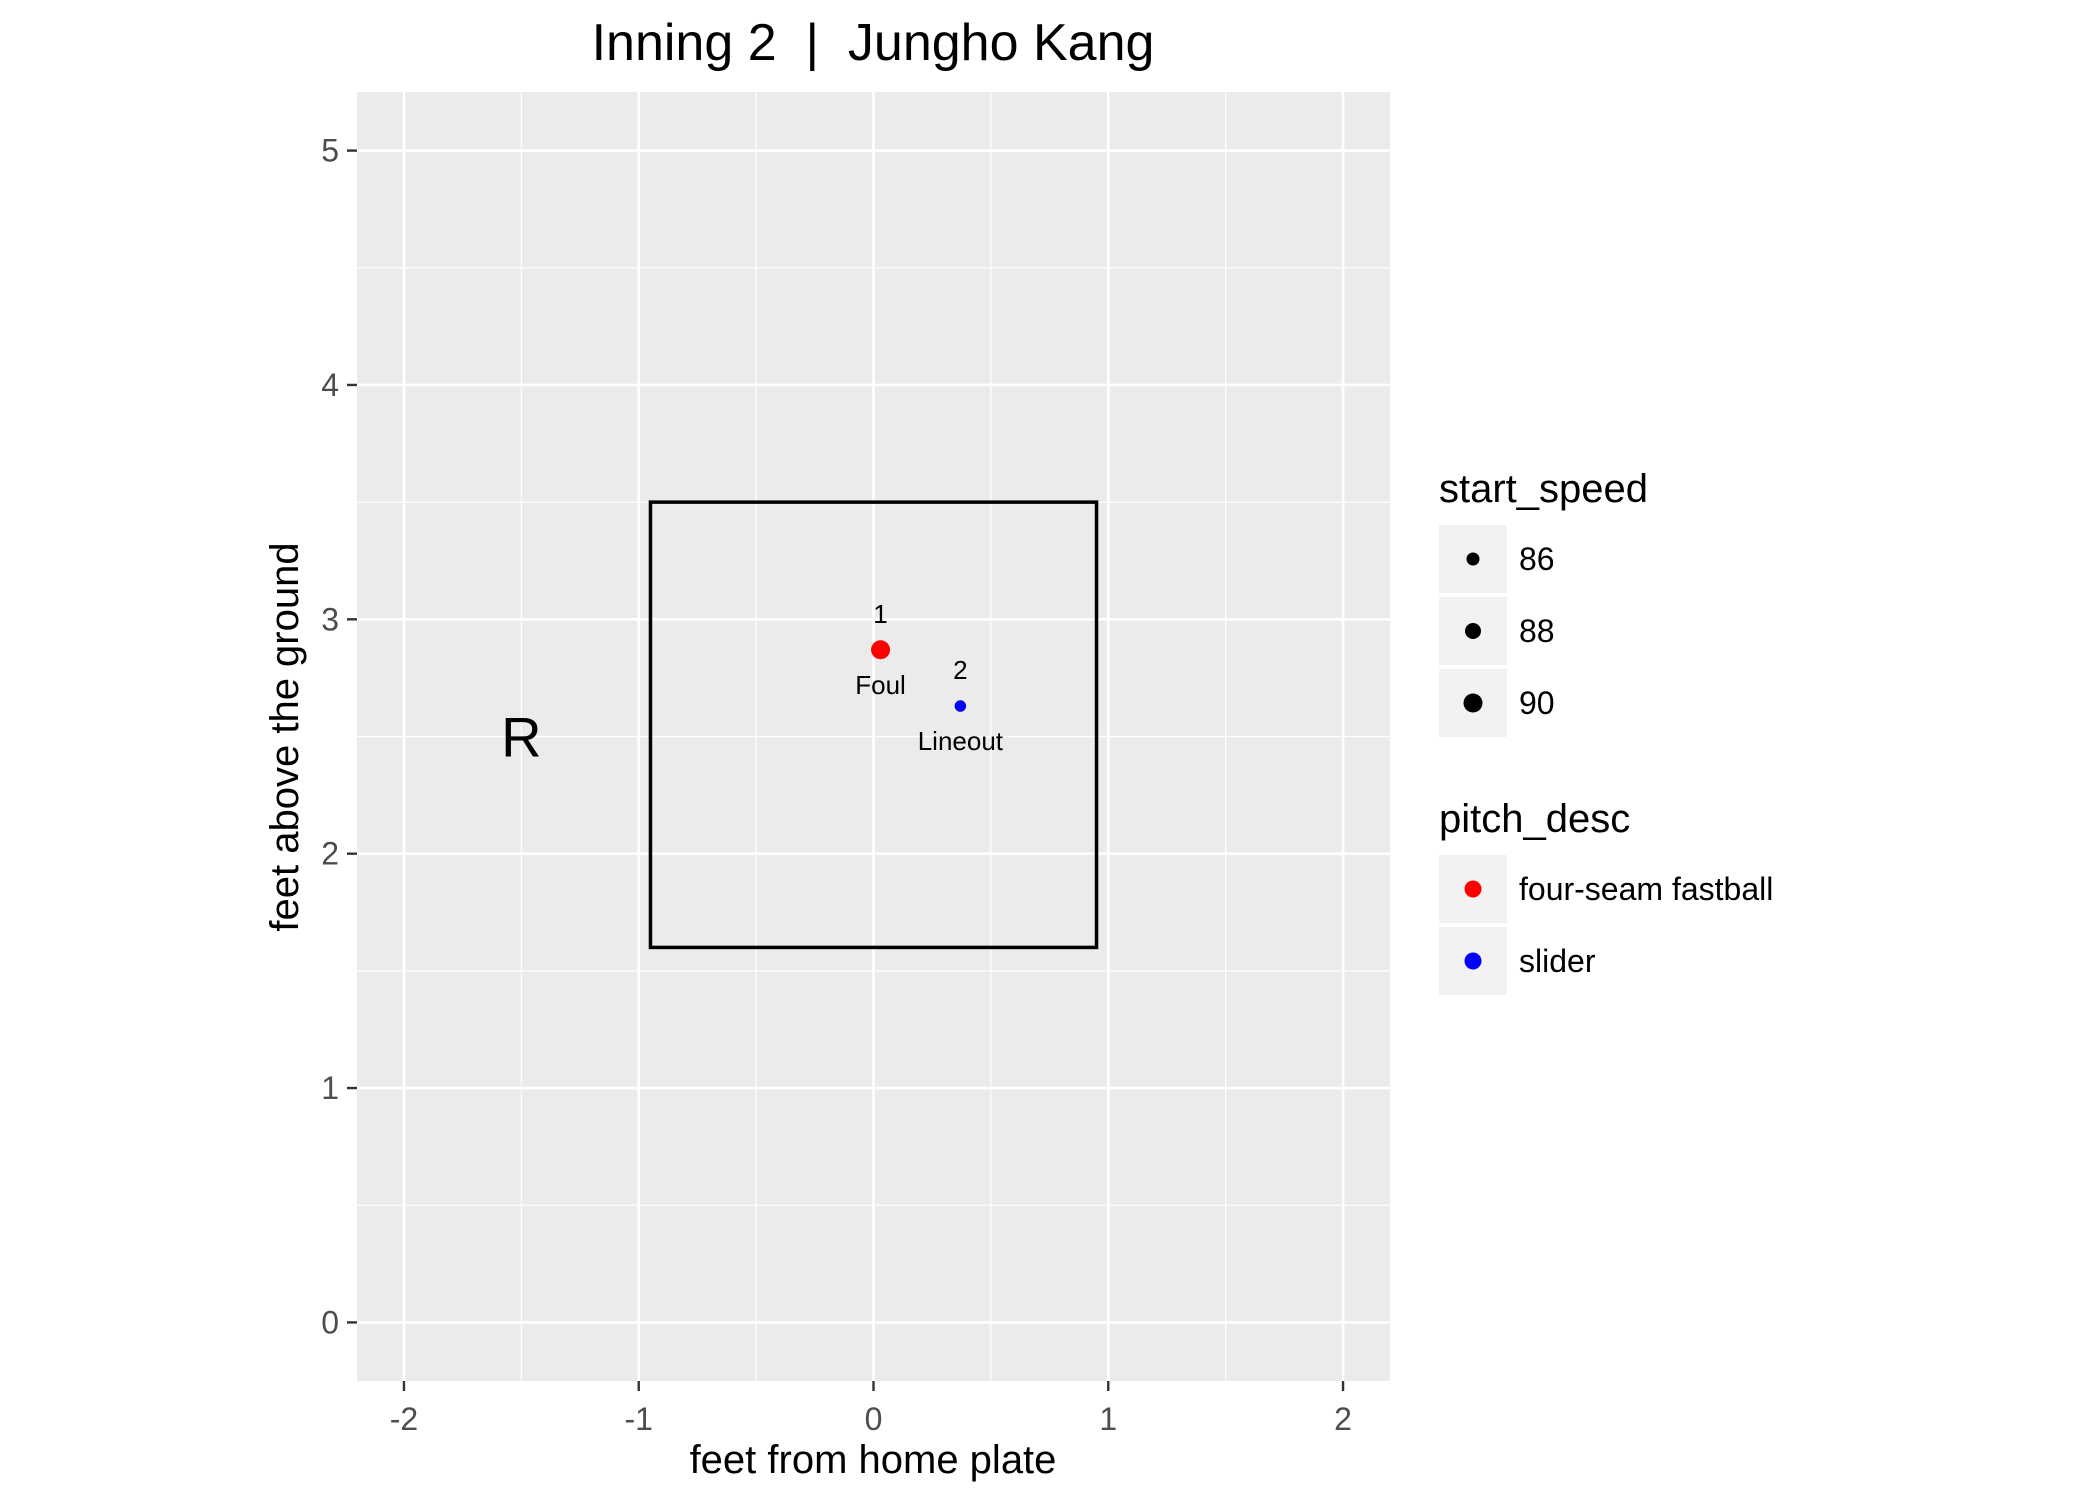 The height and width of the screenshot is (1499, 2100). Describe the element at coordinates (330, 1322) in the screenshot. I see `y-tick-label: 0` at that location.